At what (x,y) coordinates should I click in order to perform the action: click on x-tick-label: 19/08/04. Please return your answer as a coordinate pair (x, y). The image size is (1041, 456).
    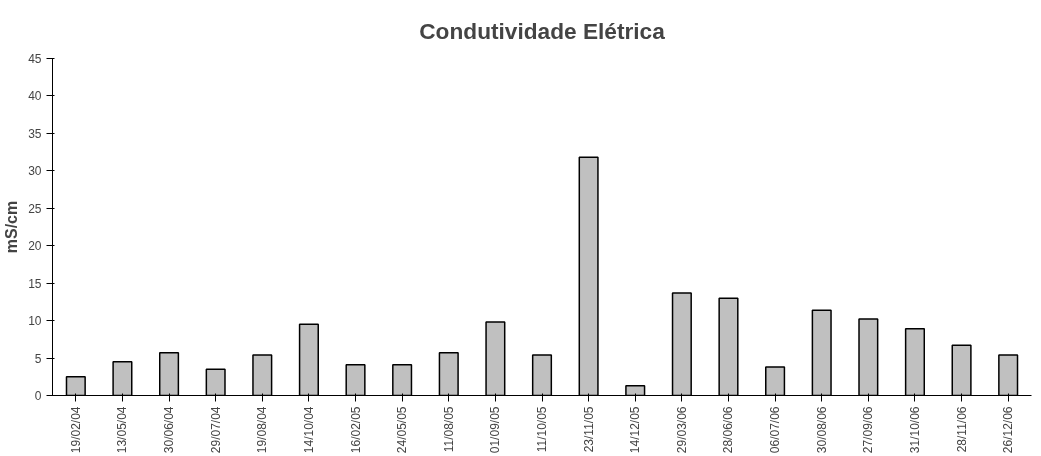
    Looking at the image, I should click on (262, 430).